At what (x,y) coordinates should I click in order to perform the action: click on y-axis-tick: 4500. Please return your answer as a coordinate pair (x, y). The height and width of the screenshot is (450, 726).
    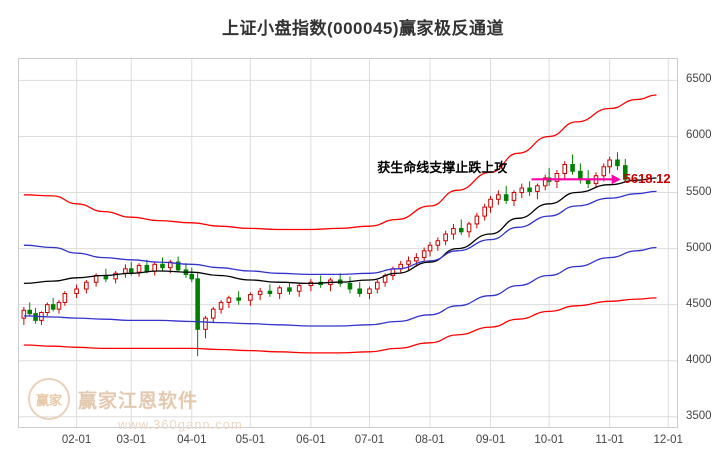
    Looking at the image, I should click on (699, 303).